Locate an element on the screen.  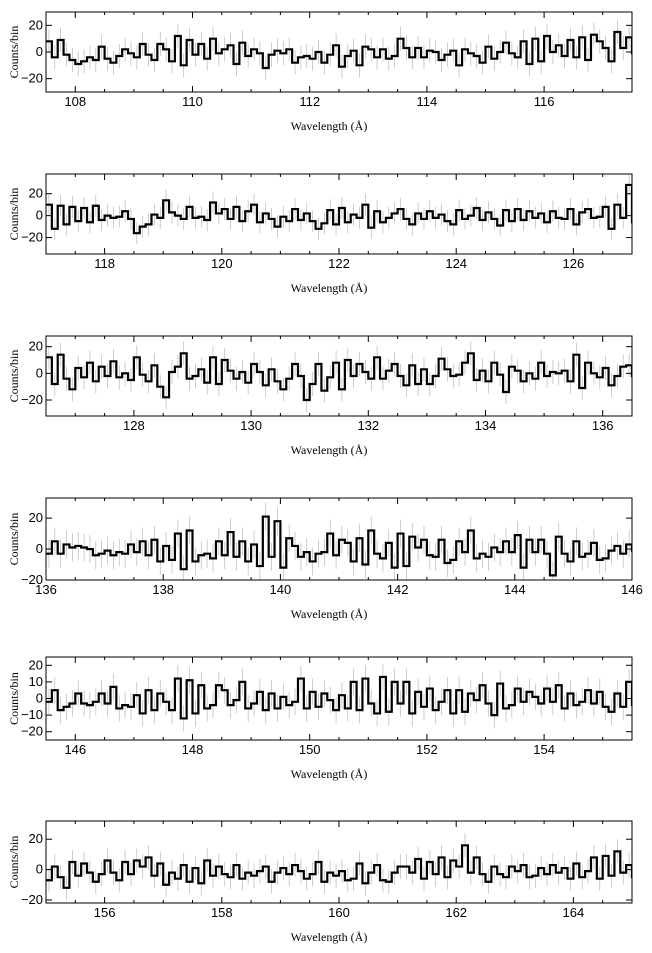
x-tick-label: 152 is located at coordinates (427, 749).